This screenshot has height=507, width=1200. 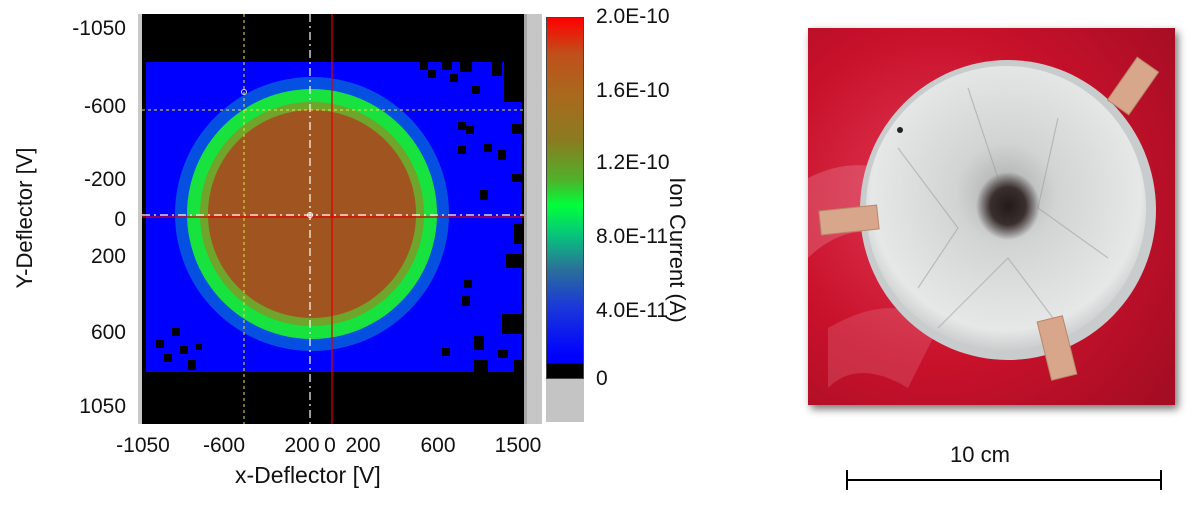 I want to click on scalebar-line, so click(x=1004, y=480).